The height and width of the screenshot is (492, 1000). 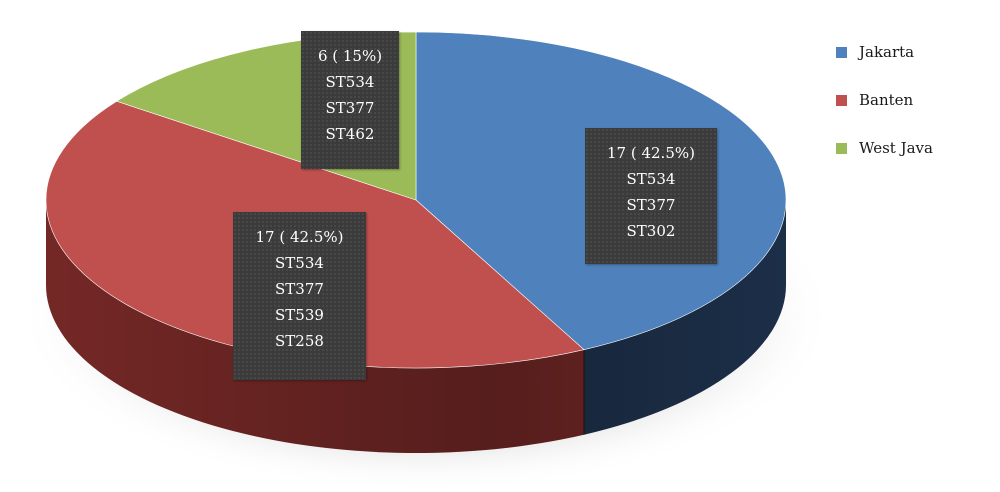 I want to click on data-label-line: ST539, so click(x=299, y=315).